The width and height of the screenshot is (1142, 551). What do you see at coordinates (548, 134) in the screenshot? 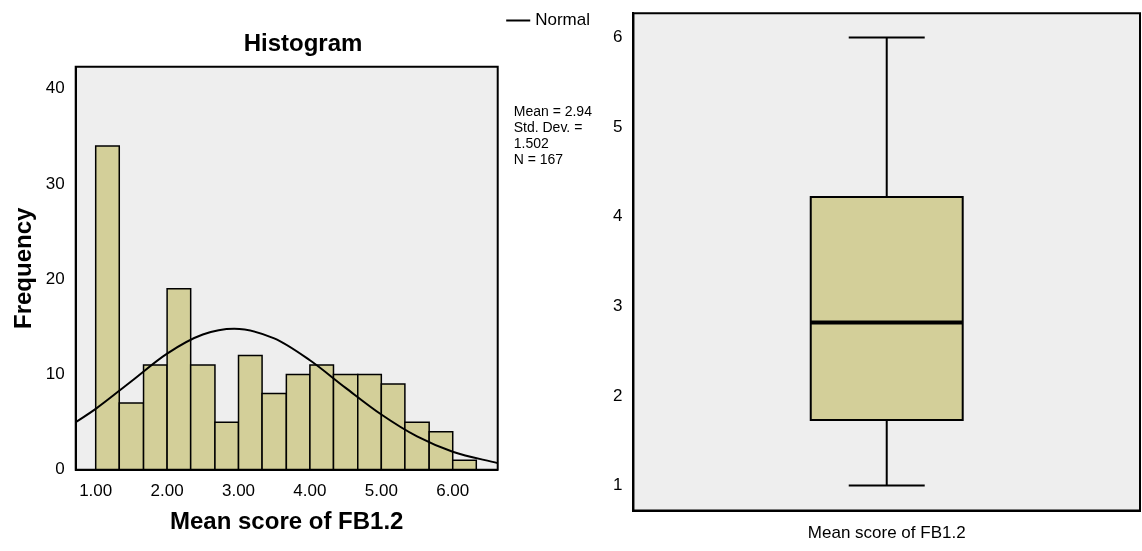
I see `text: Std. Dev. = 1.502` at bounding box center [548, 134].